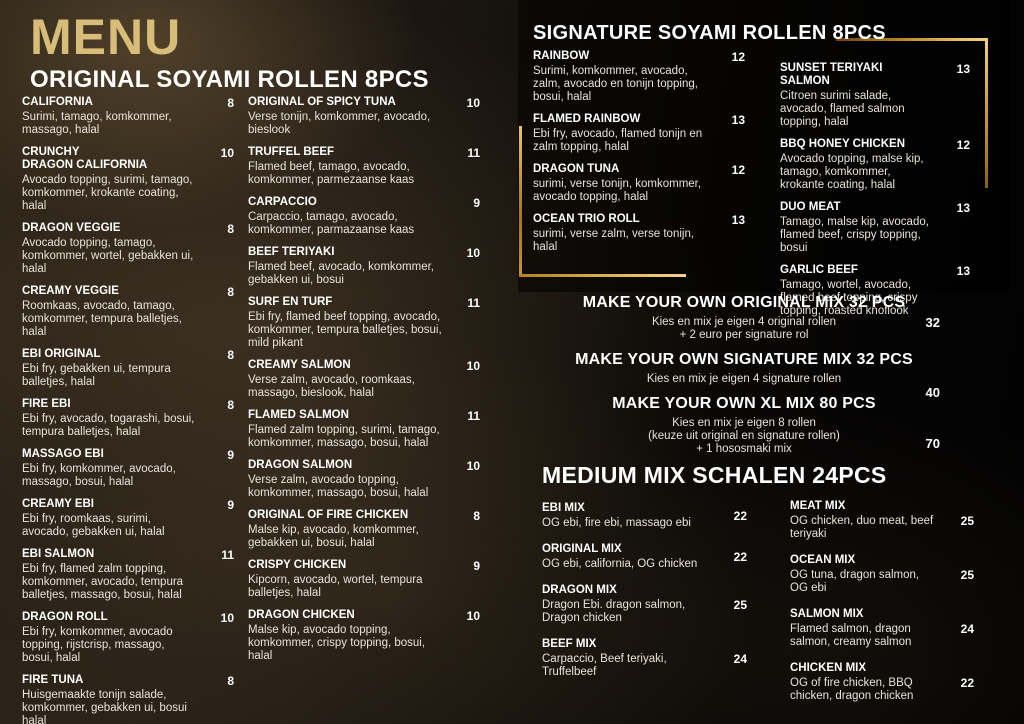  What do you see at coordinates (53, 680) in the screenshot?
I see `menu-item-name: FIRE TUNA` at bounding box center [53, 680].